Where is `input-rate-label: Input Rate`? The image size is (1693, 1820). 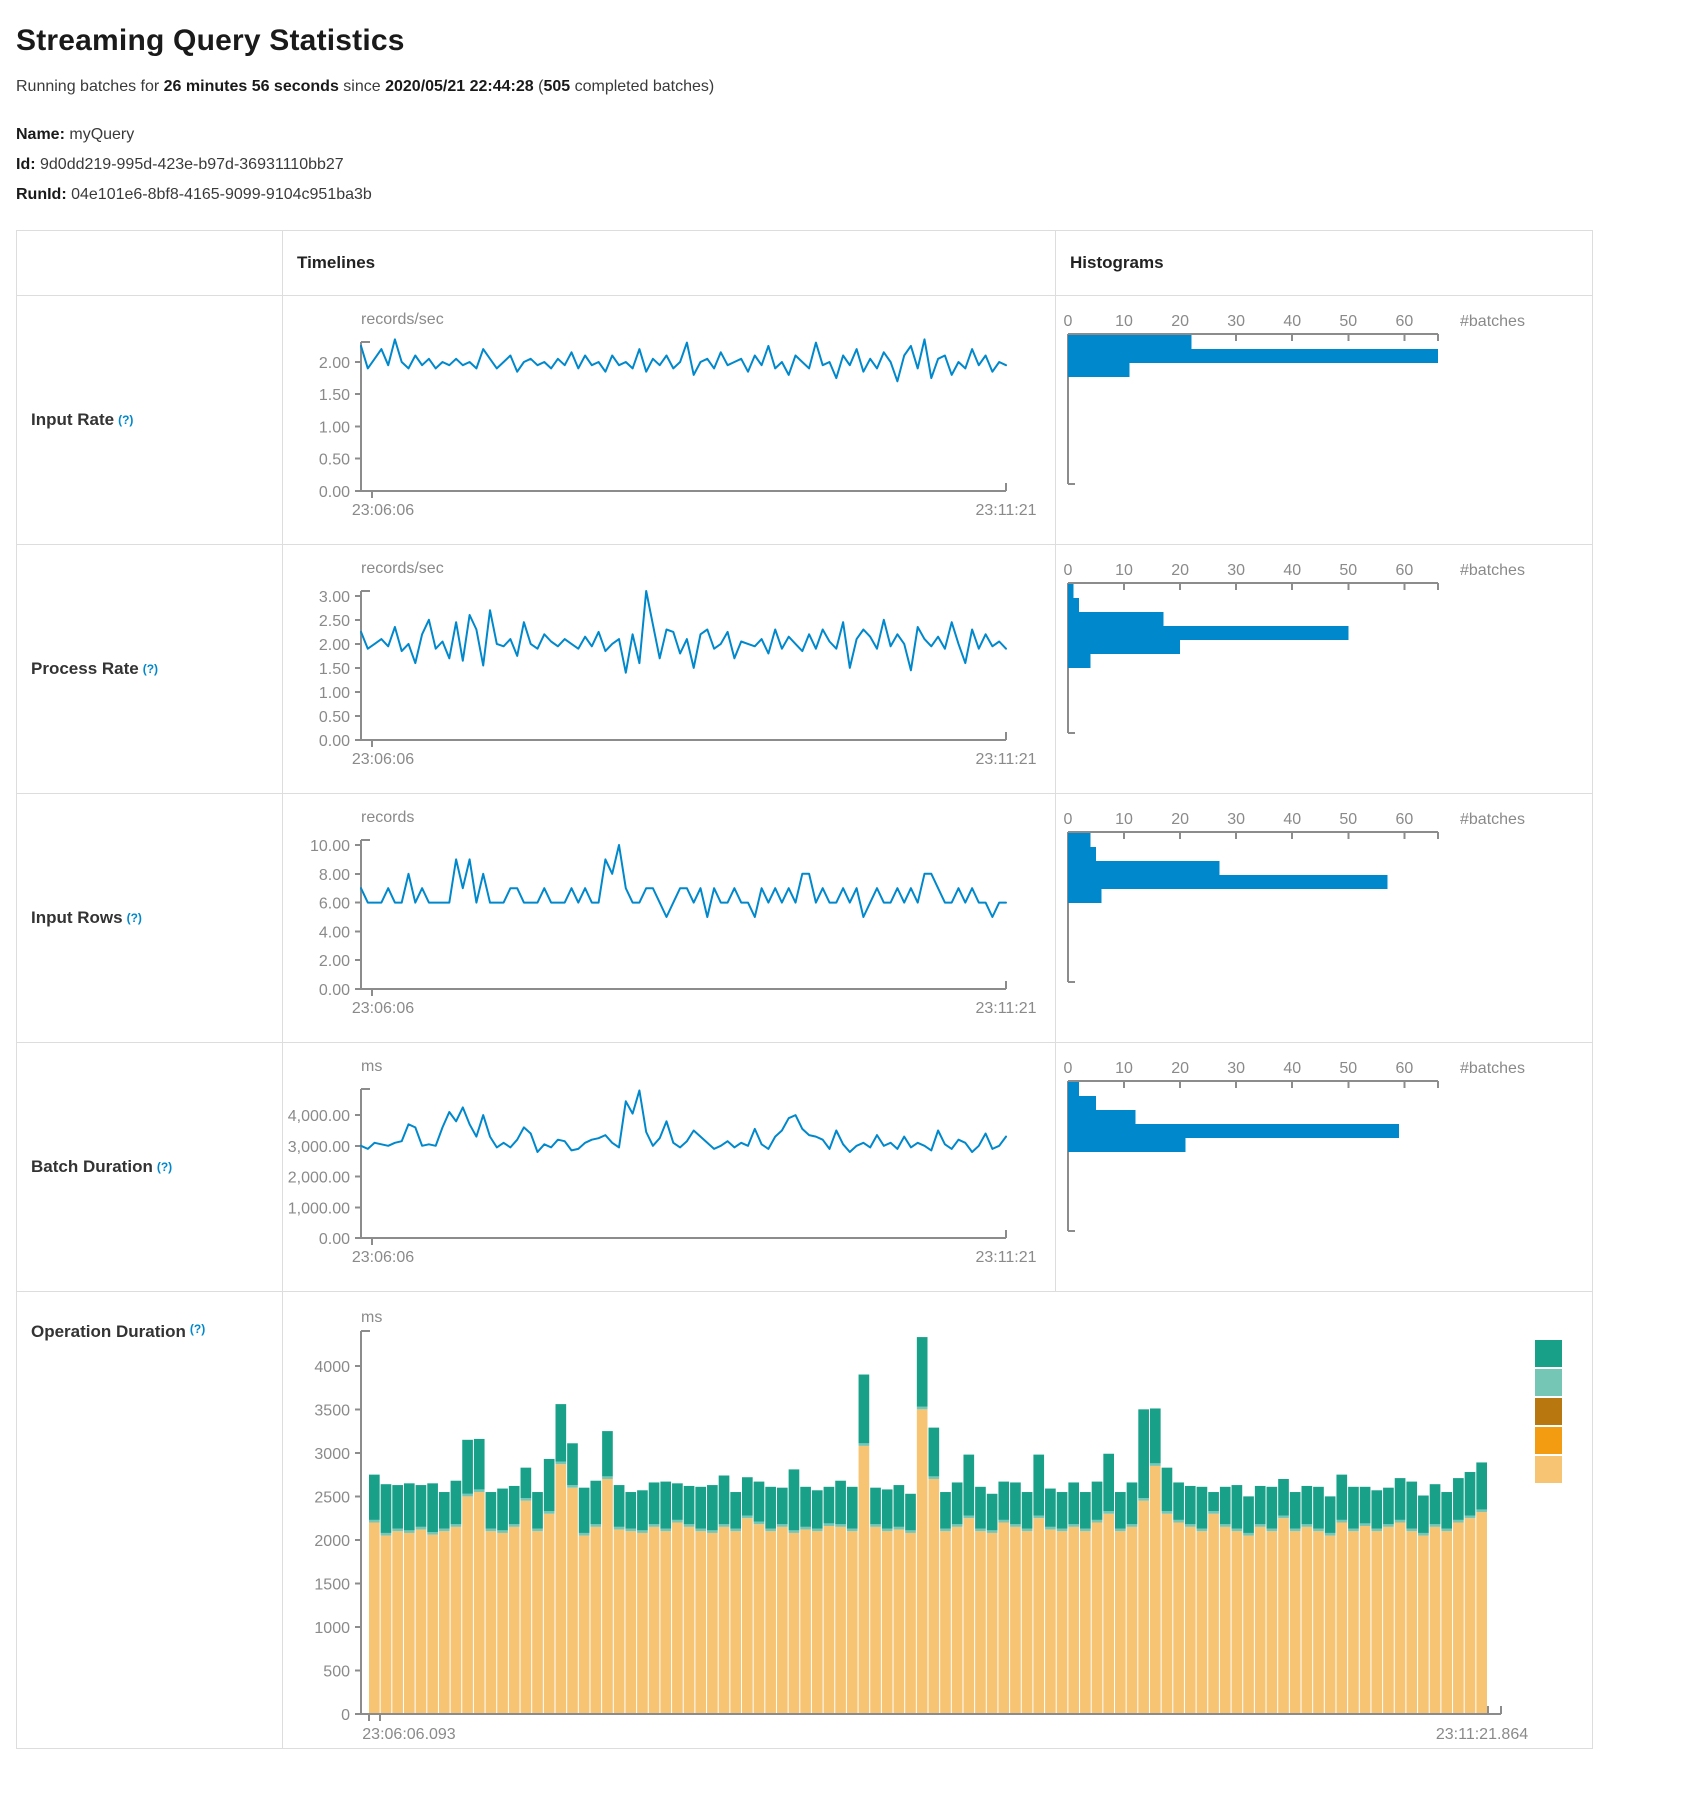 input-rate-label: Input Rate is located at coordinates (73, 419).